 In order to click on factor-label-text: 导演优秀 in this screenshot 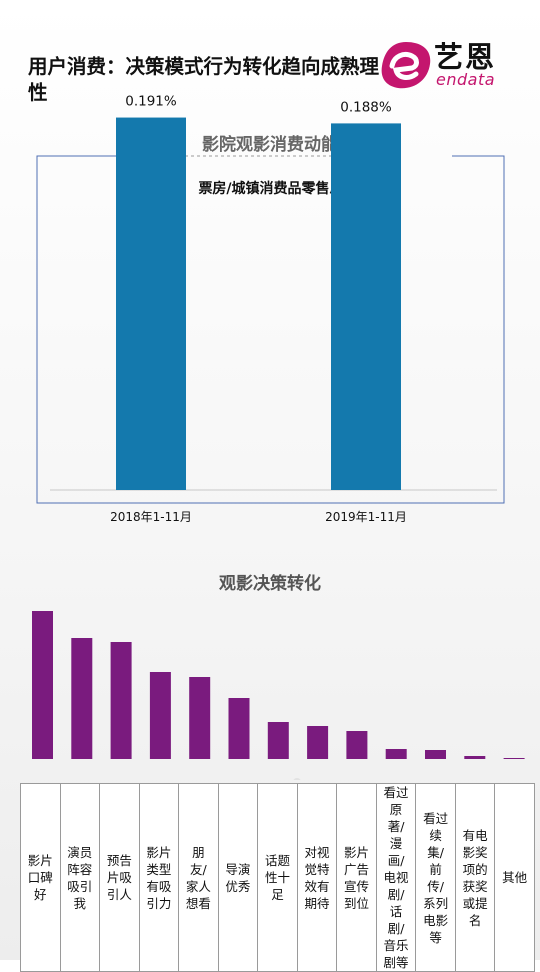, I will do `click(238, 877)`.